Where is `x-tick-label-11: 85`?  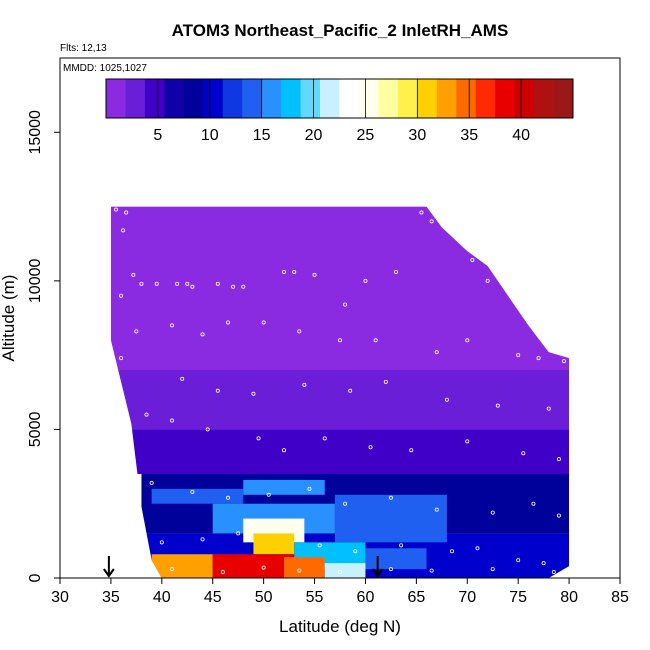 x-tick-label-11: 85 is located at coordinates (620, 597).